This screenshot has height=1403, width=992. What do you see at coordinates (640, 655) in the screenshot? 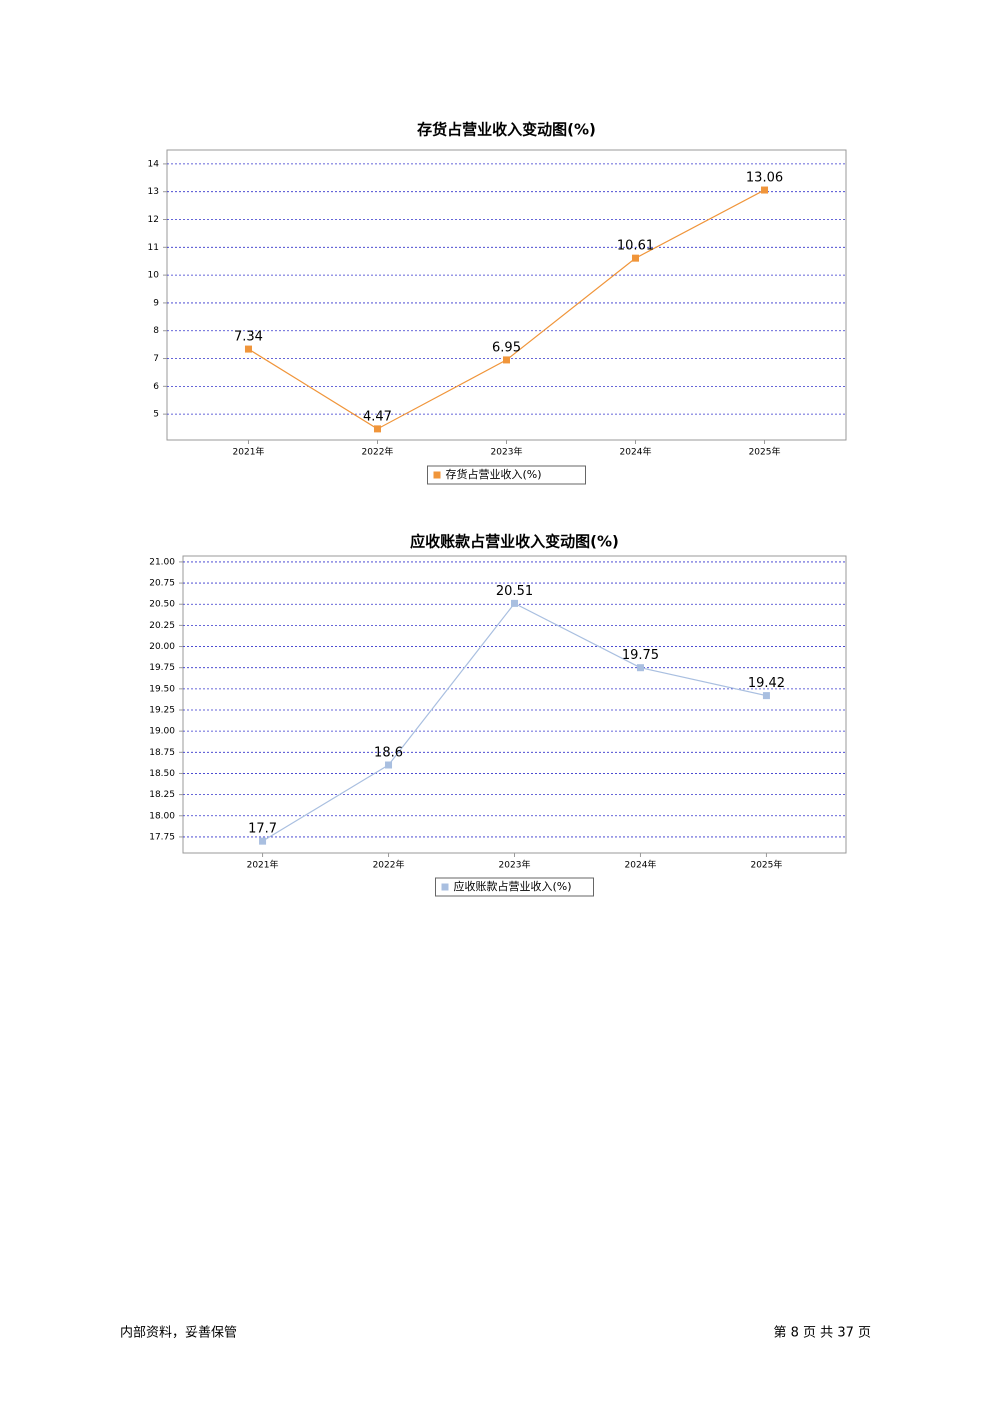
I see `data-label: 19.75` at bounding box center [640, 655].